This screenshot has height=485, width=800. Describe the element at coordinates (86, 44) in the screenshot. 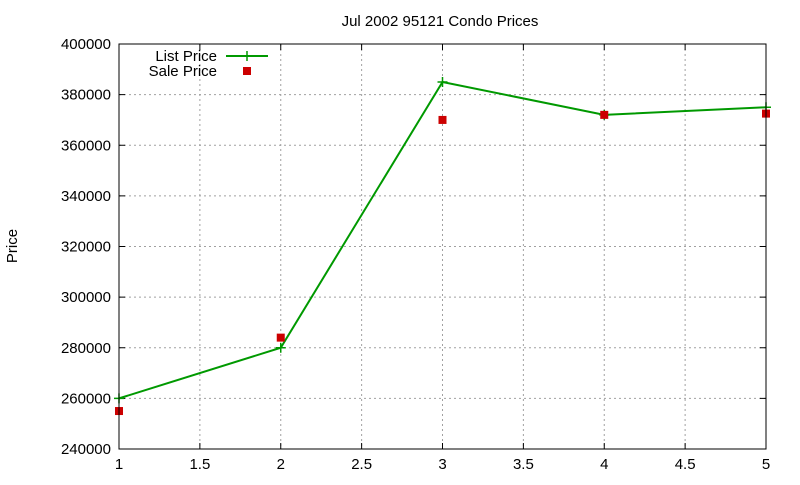

I see `y-tick-label: 400000` at that location.